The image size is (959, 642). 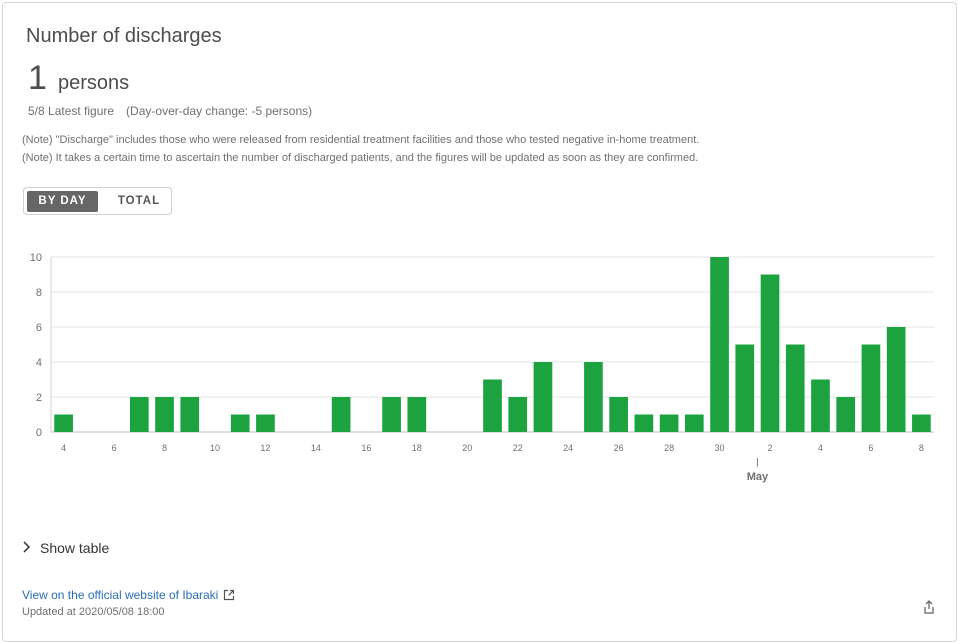 What do you see at coordinates (215, 448) in the screenshot?
I see `x-tick-label: 10` at bounding box center [215, 448].